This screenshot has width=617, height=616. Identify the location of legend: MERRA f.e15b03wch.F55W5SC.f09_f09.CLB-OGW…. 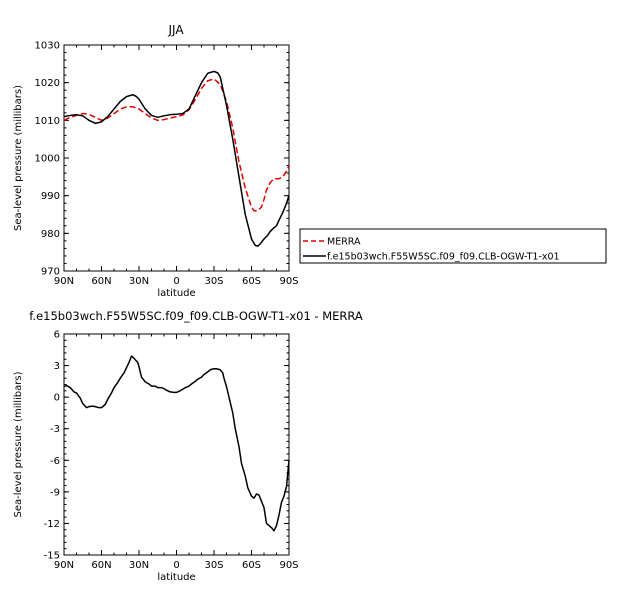
(453, 246).